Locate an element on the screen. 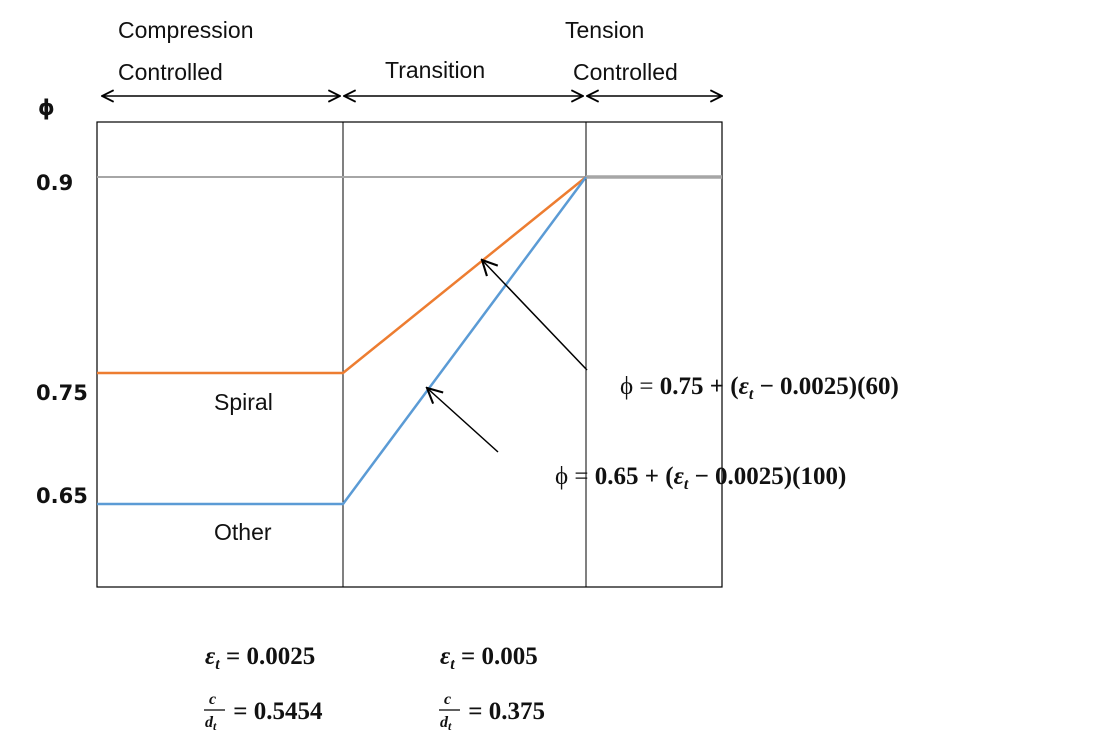 The image size is (1093, 735). y-label: 0.9 is located at coordinates (54, 183).